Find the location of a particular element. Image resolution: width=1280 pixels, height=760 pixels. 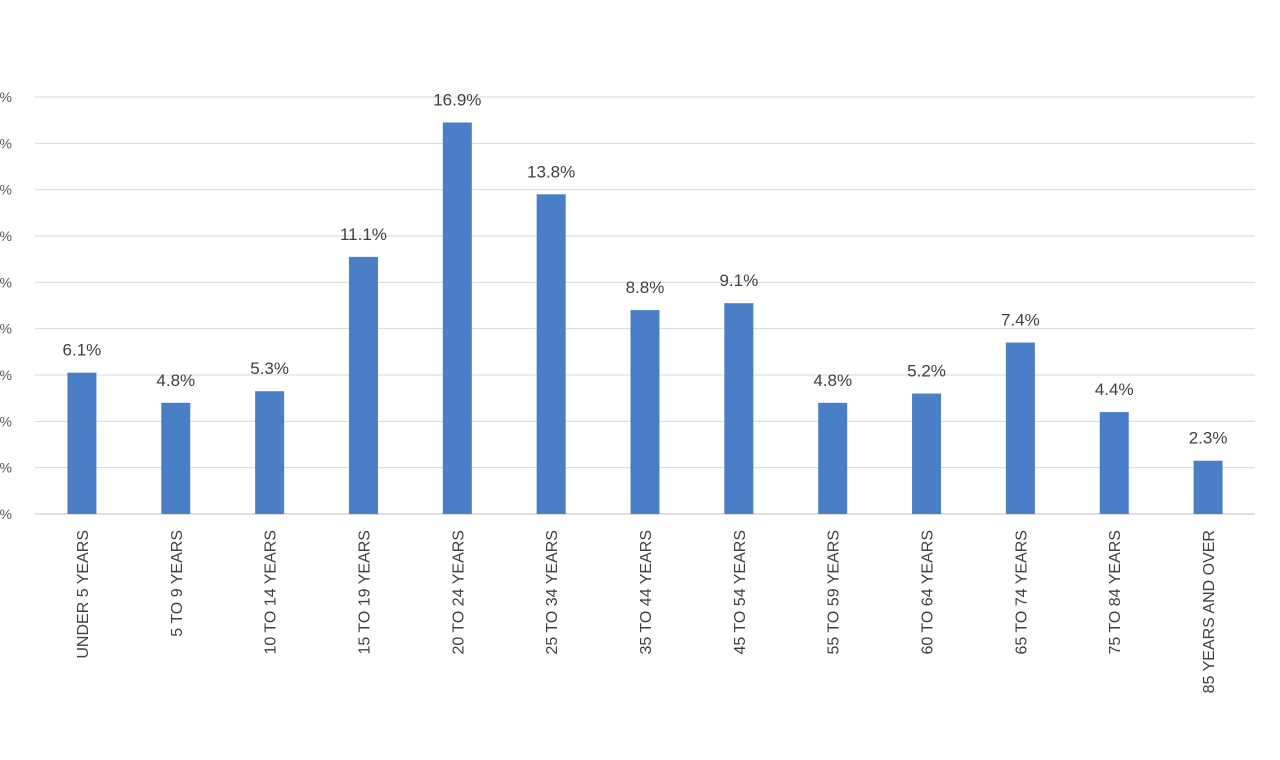

data-label: 11.1% is located at coordinates (363, 234).